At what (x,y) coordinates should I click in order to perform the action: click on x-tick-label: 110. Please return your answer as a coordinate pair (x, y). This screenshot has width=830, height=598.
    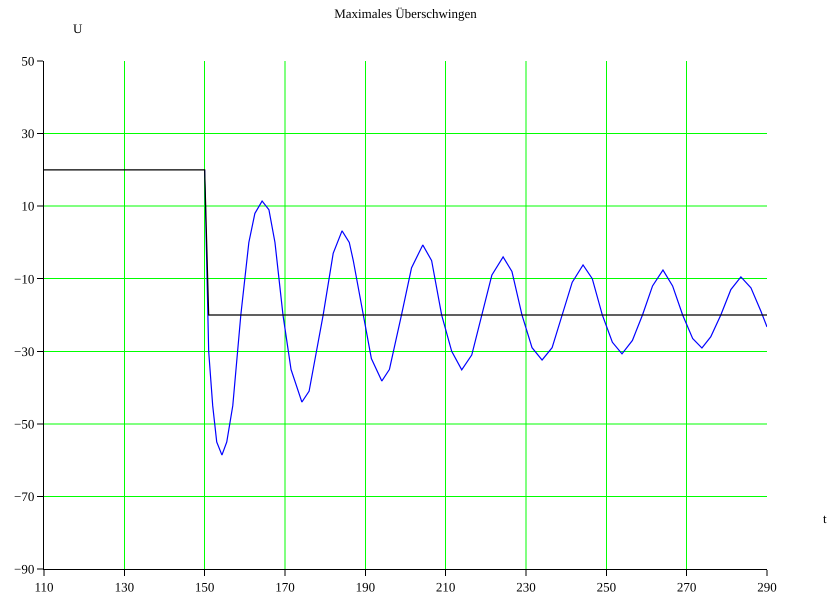
    Looking at the image, I should click on (44, 587).